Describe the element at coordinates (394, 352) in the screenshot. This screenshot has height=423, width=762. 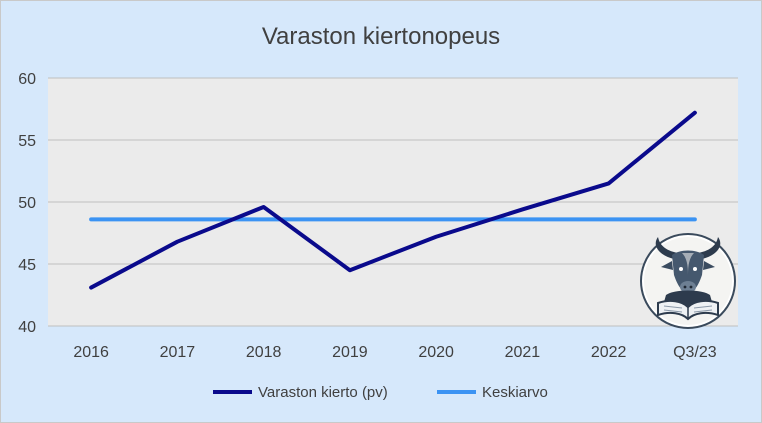
I see `x-axis-ticks: 2016 2017 2018 2019 2020 2021 2022 Q3/23` at that location.